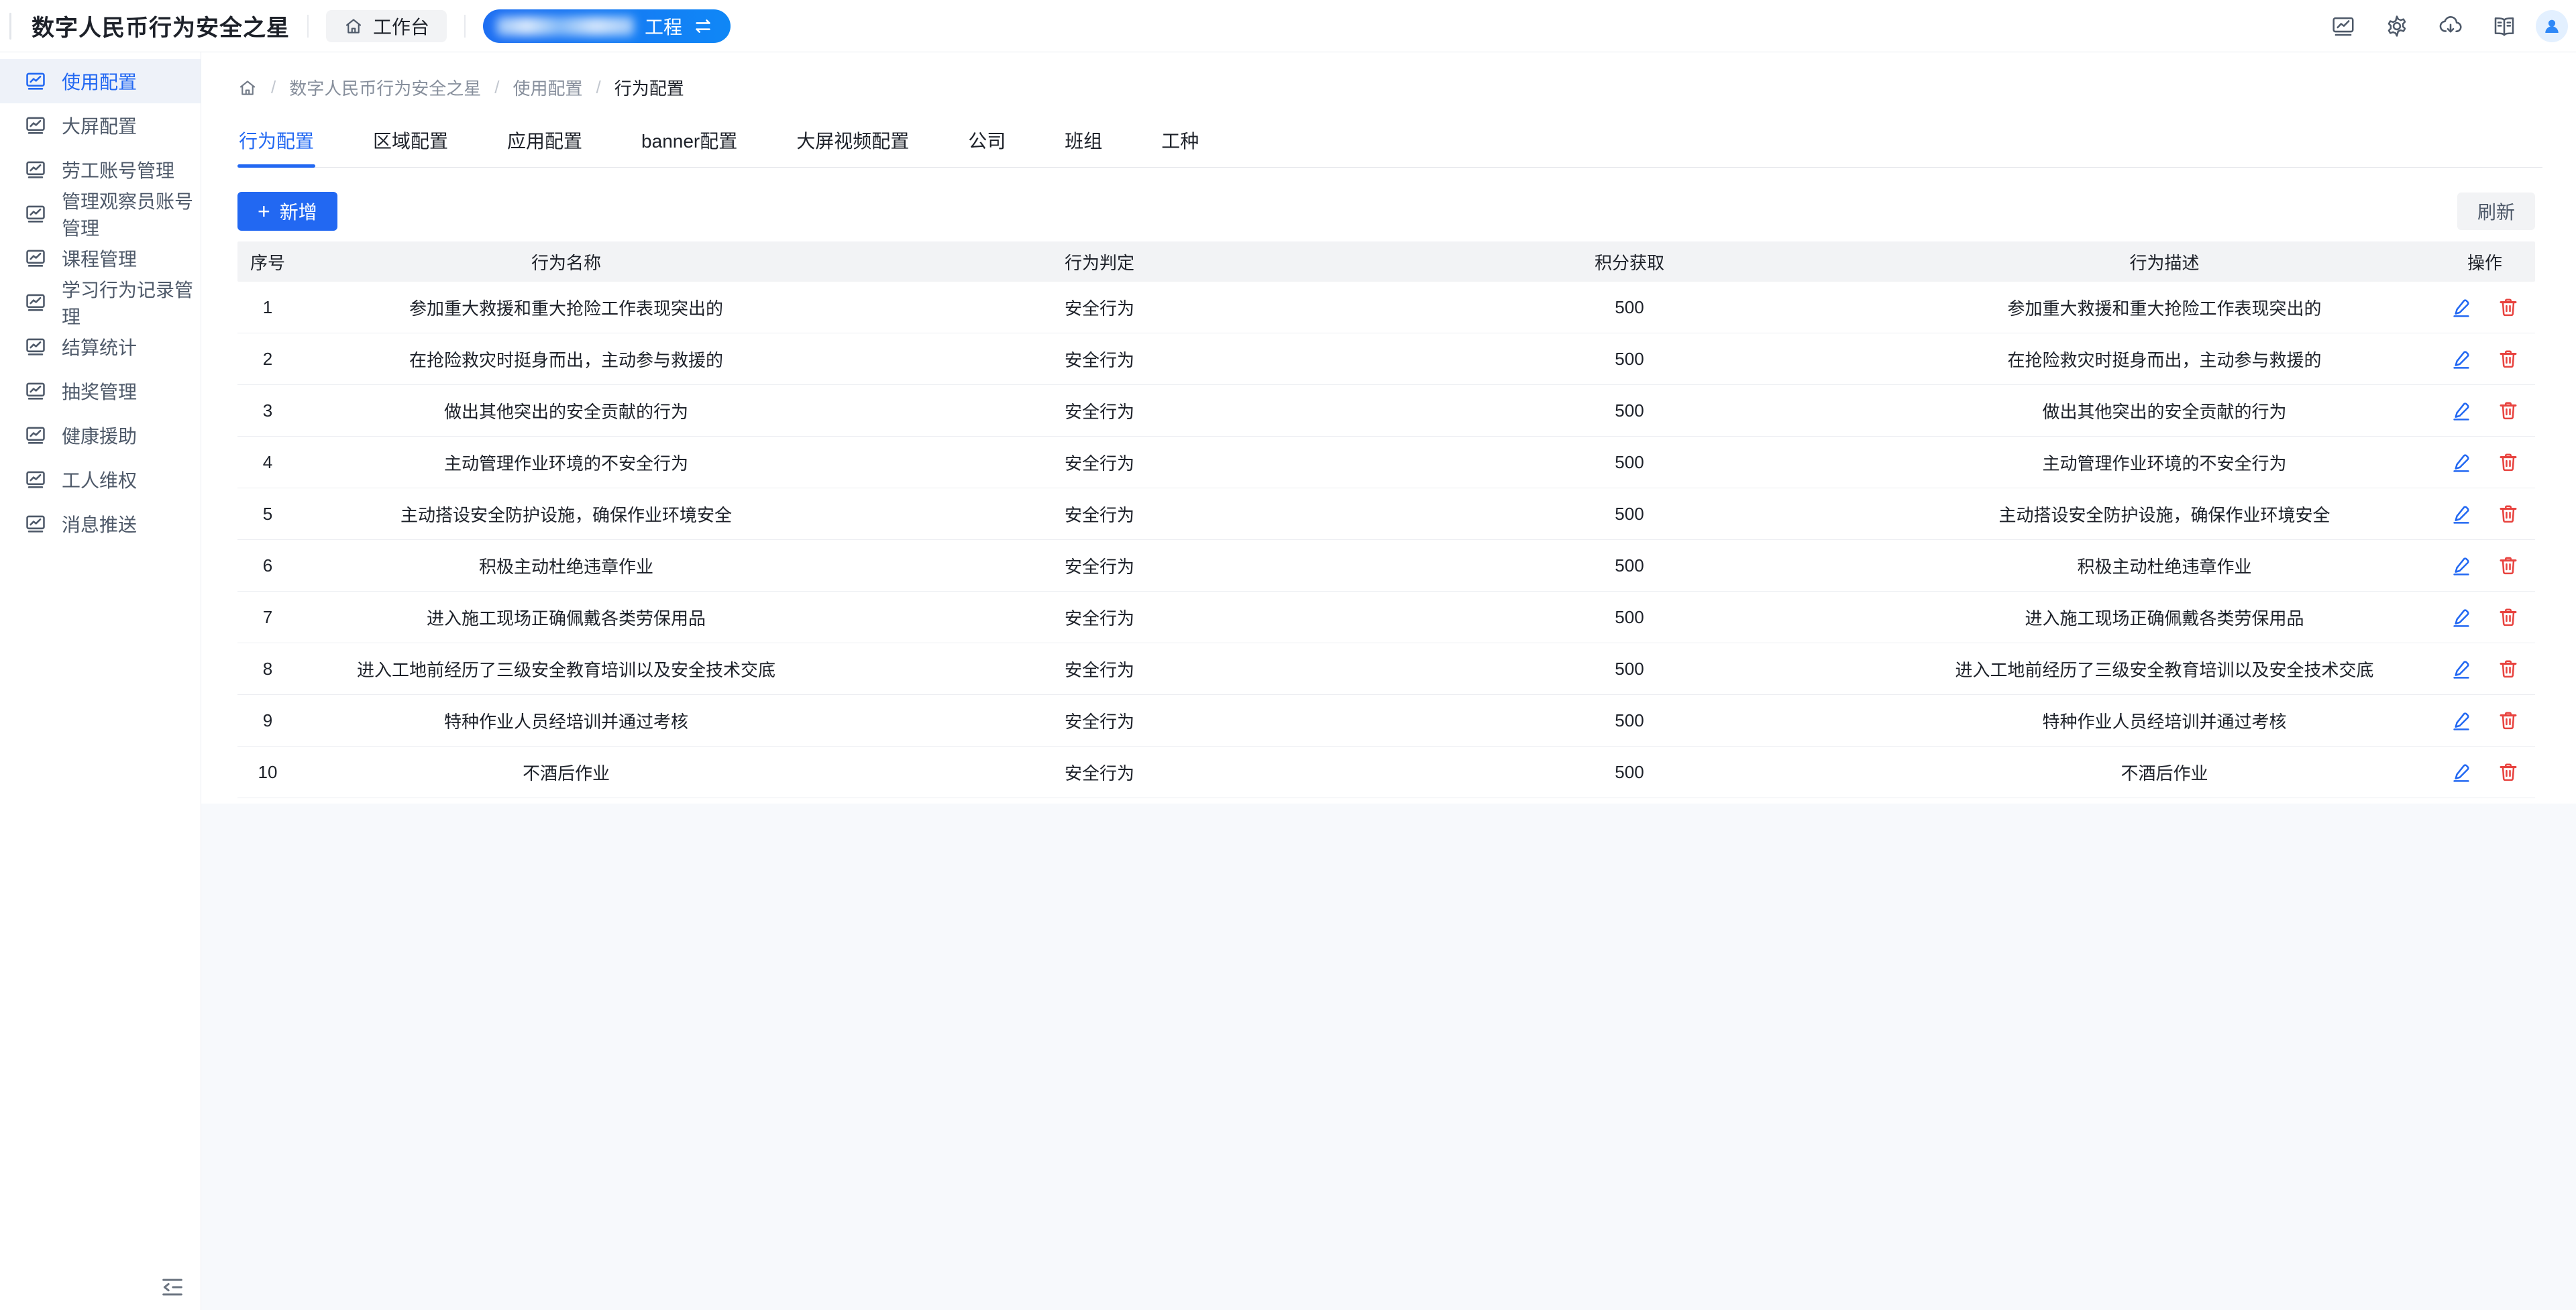 This screenshot has height=1310, width=2576. Describe the element at coordinates (100, 81) in the screenshot. I see `sidebar-item: 使用配置` at that location.